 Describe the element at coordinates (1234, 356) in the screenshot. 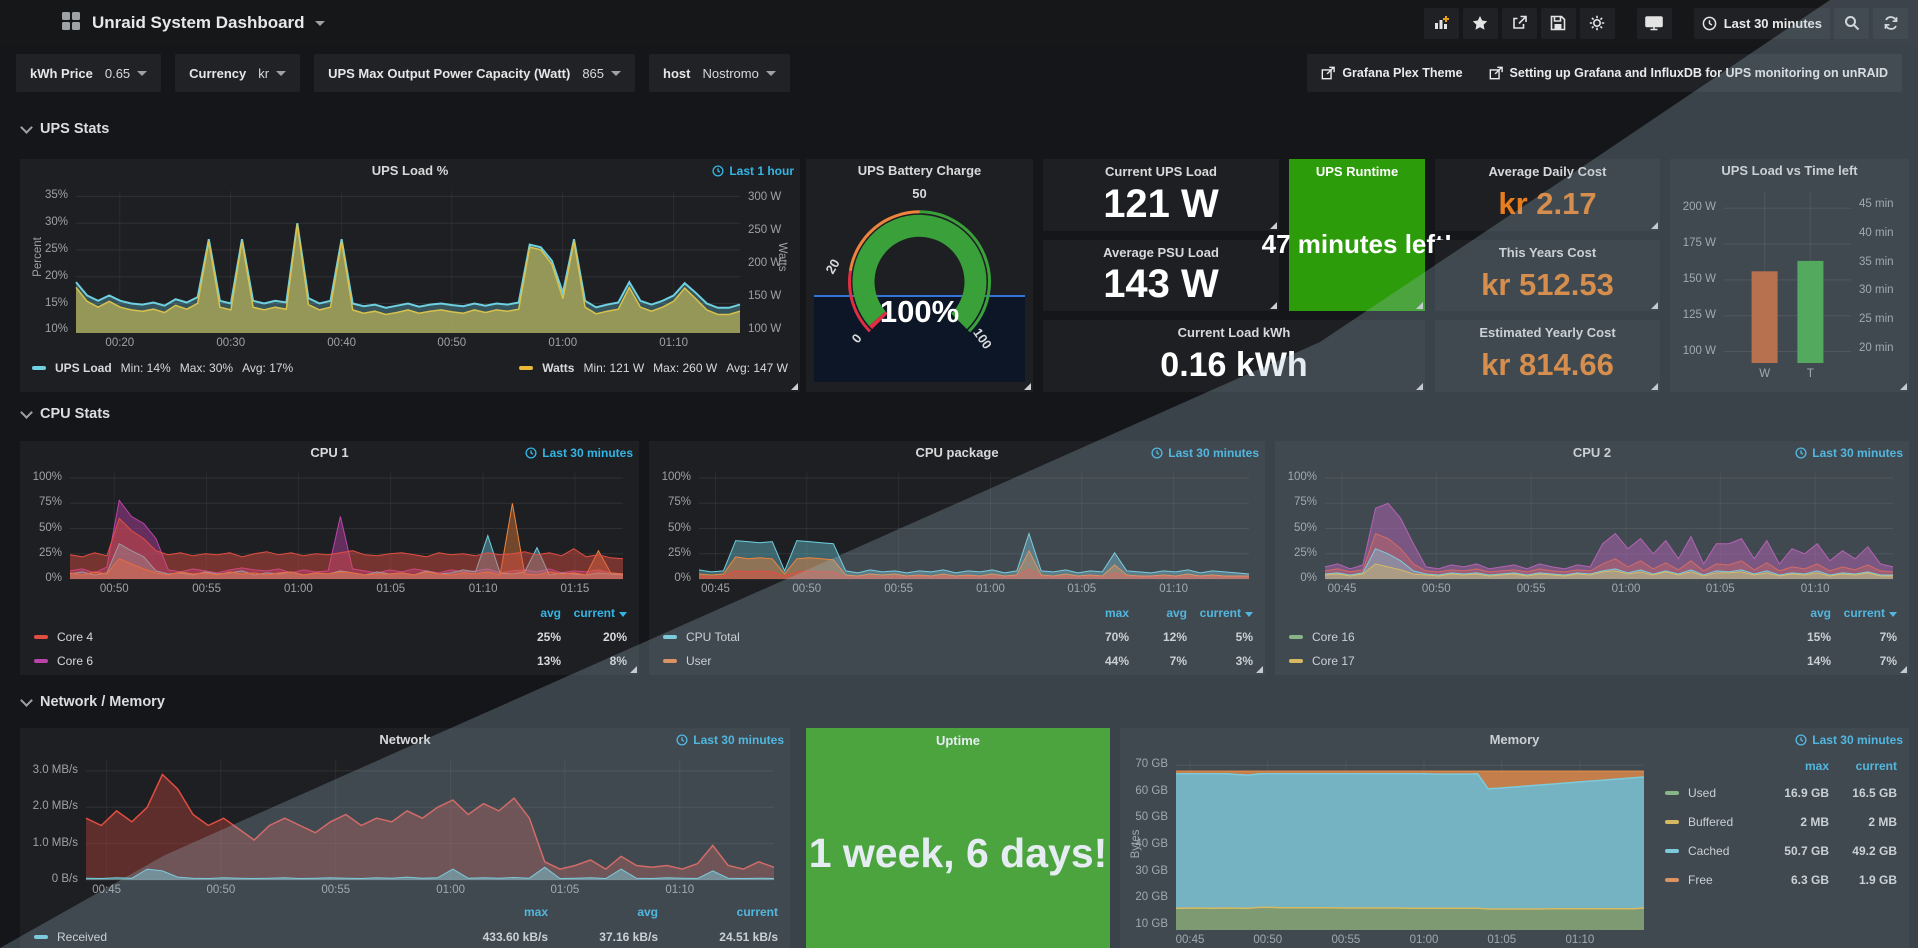

I see `panel-current-load-kwh: Current Load kWh 0.16 kWh` at that location.